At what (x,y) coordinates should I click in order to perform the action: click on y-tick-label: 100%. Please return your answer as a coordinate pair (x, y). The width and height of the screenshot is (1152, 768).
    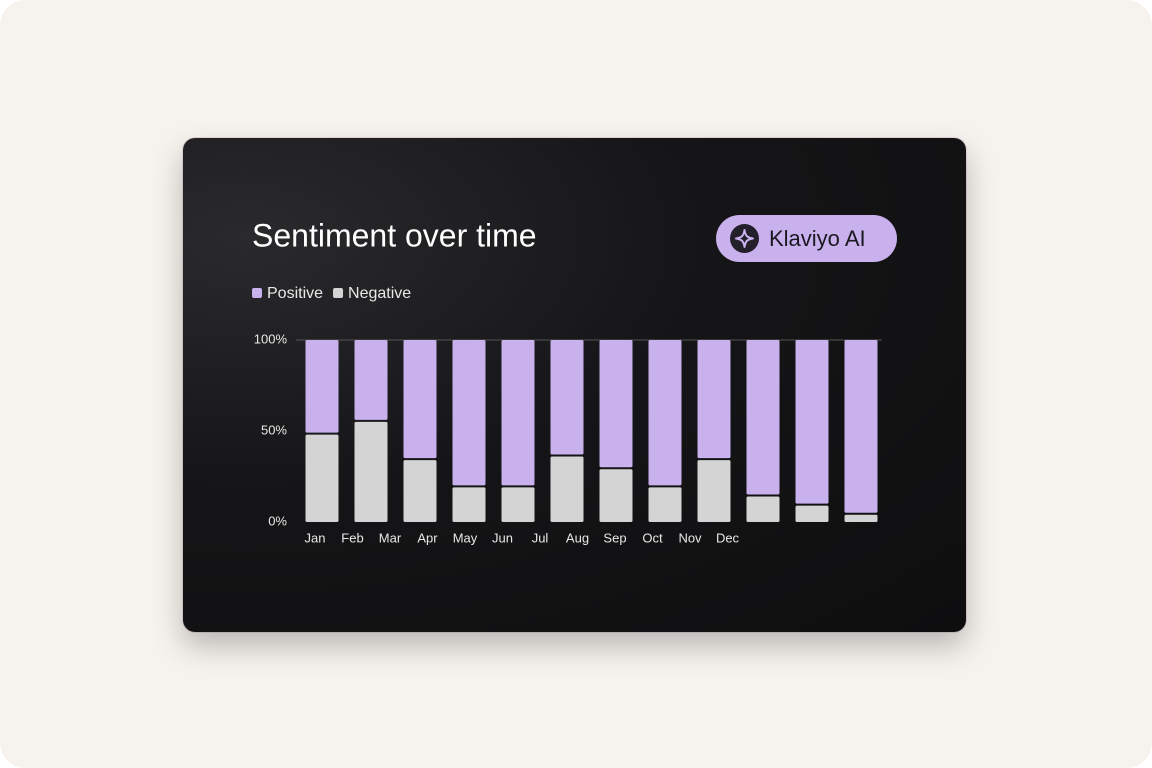
    Looking at the image, I should click on (271, 338).